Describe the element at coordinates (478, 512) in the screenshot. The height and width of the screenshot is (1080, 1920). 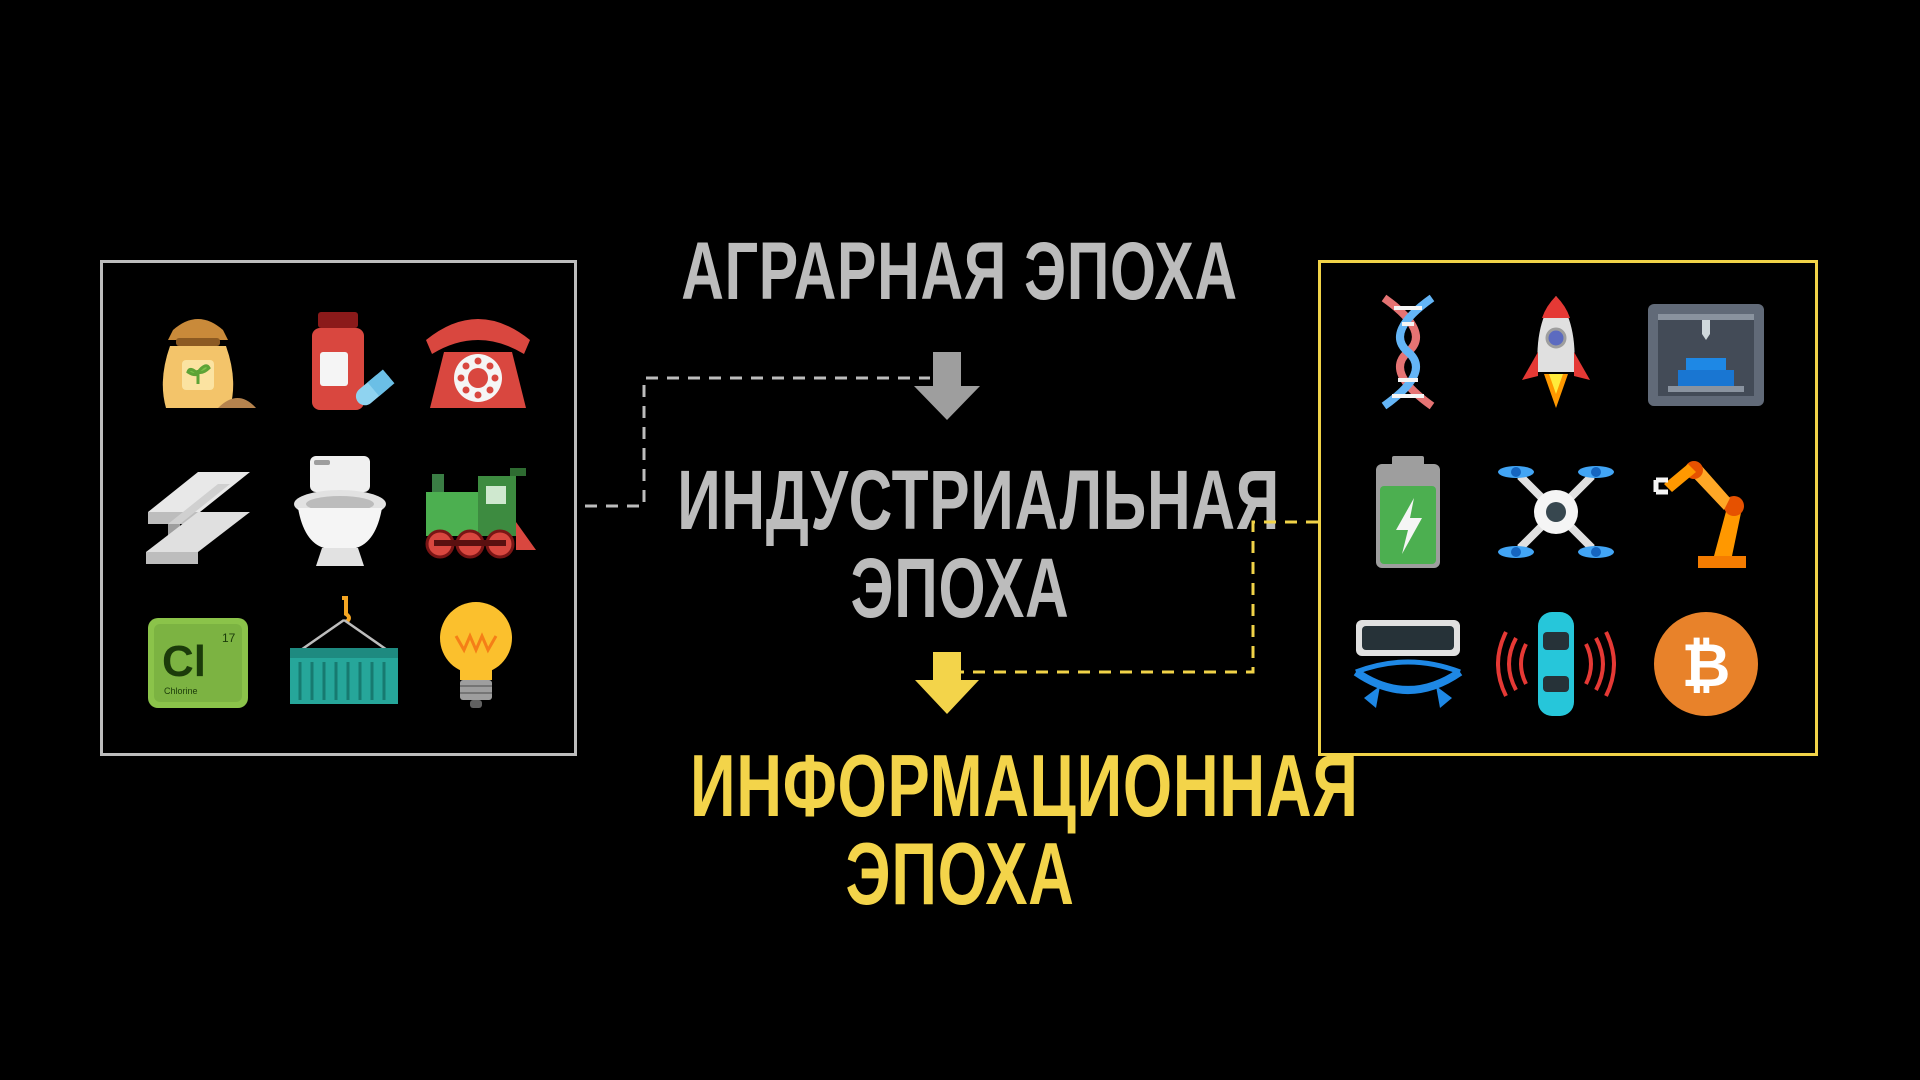
I see `steam-locomotive-icon` at that location.